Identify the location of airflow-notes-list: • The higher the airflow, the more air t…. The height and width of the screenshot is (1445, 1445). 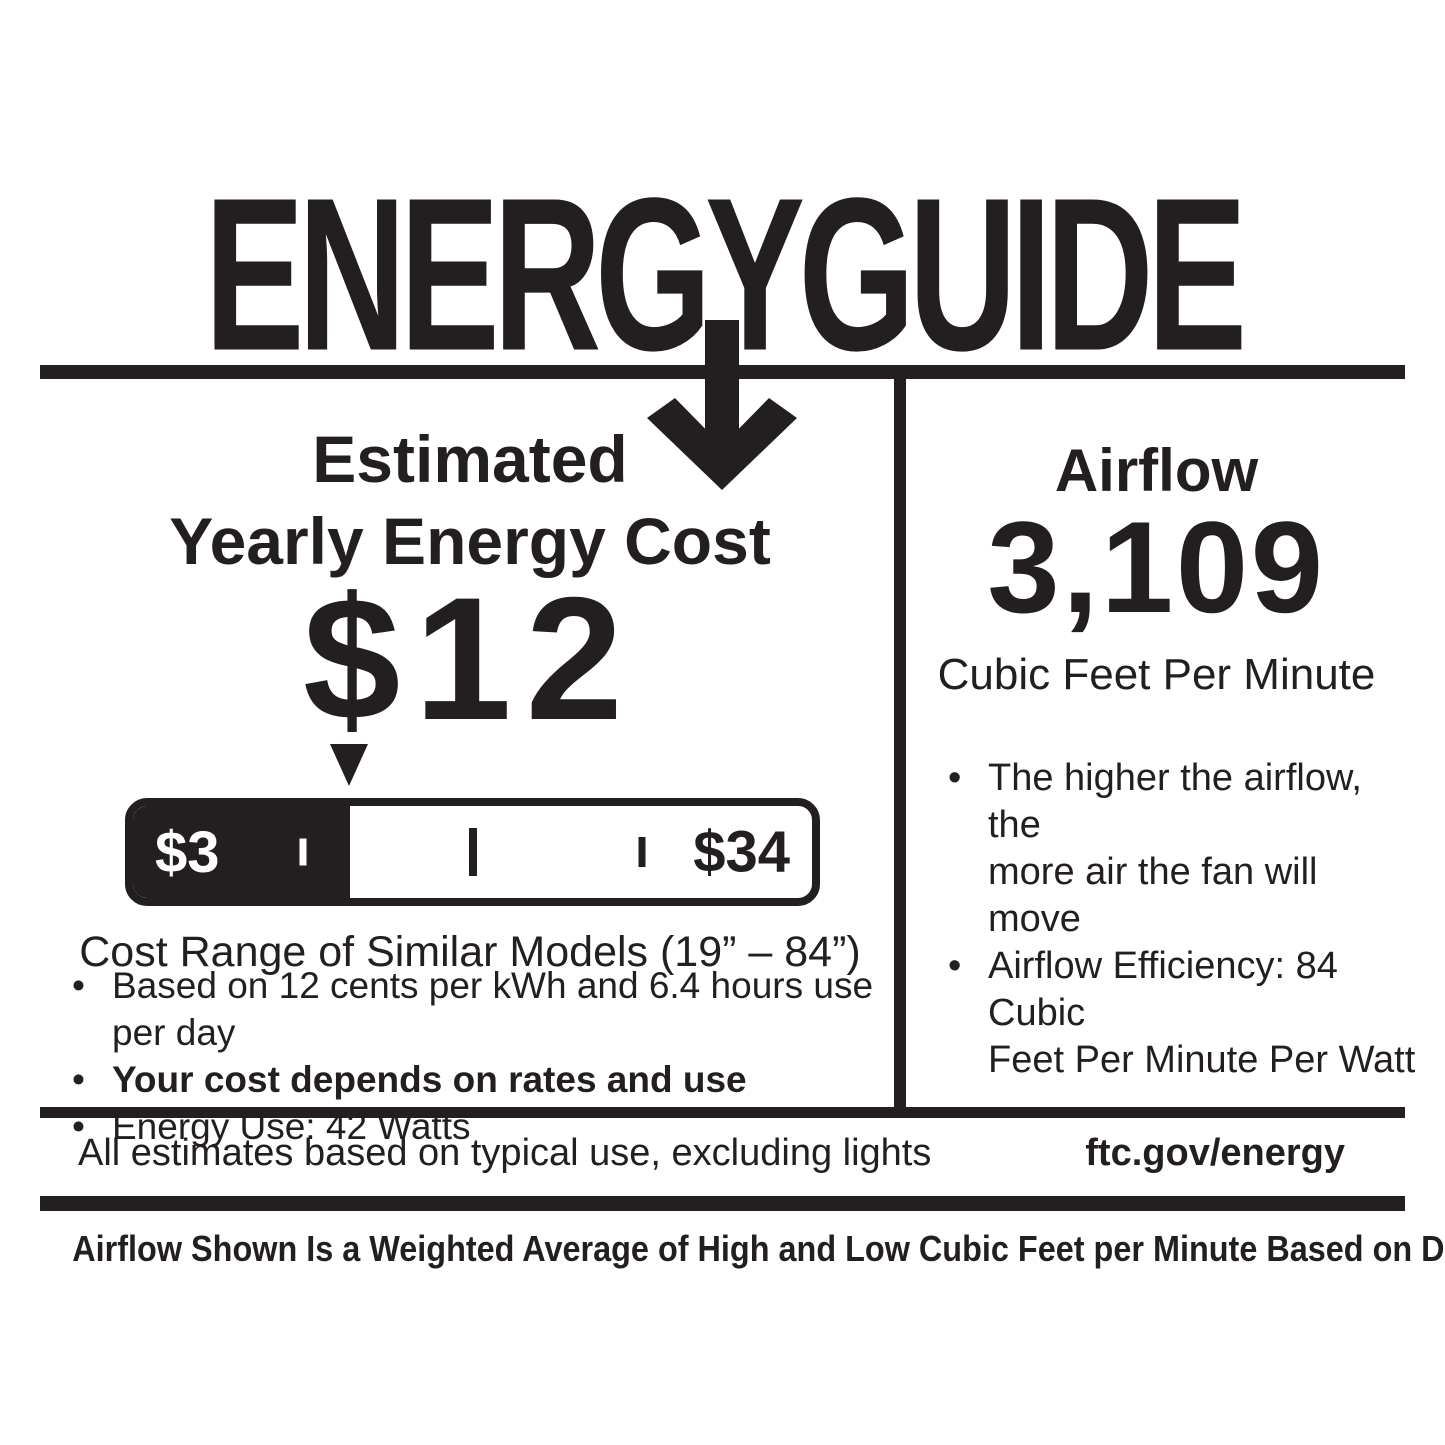
(1183, 919).